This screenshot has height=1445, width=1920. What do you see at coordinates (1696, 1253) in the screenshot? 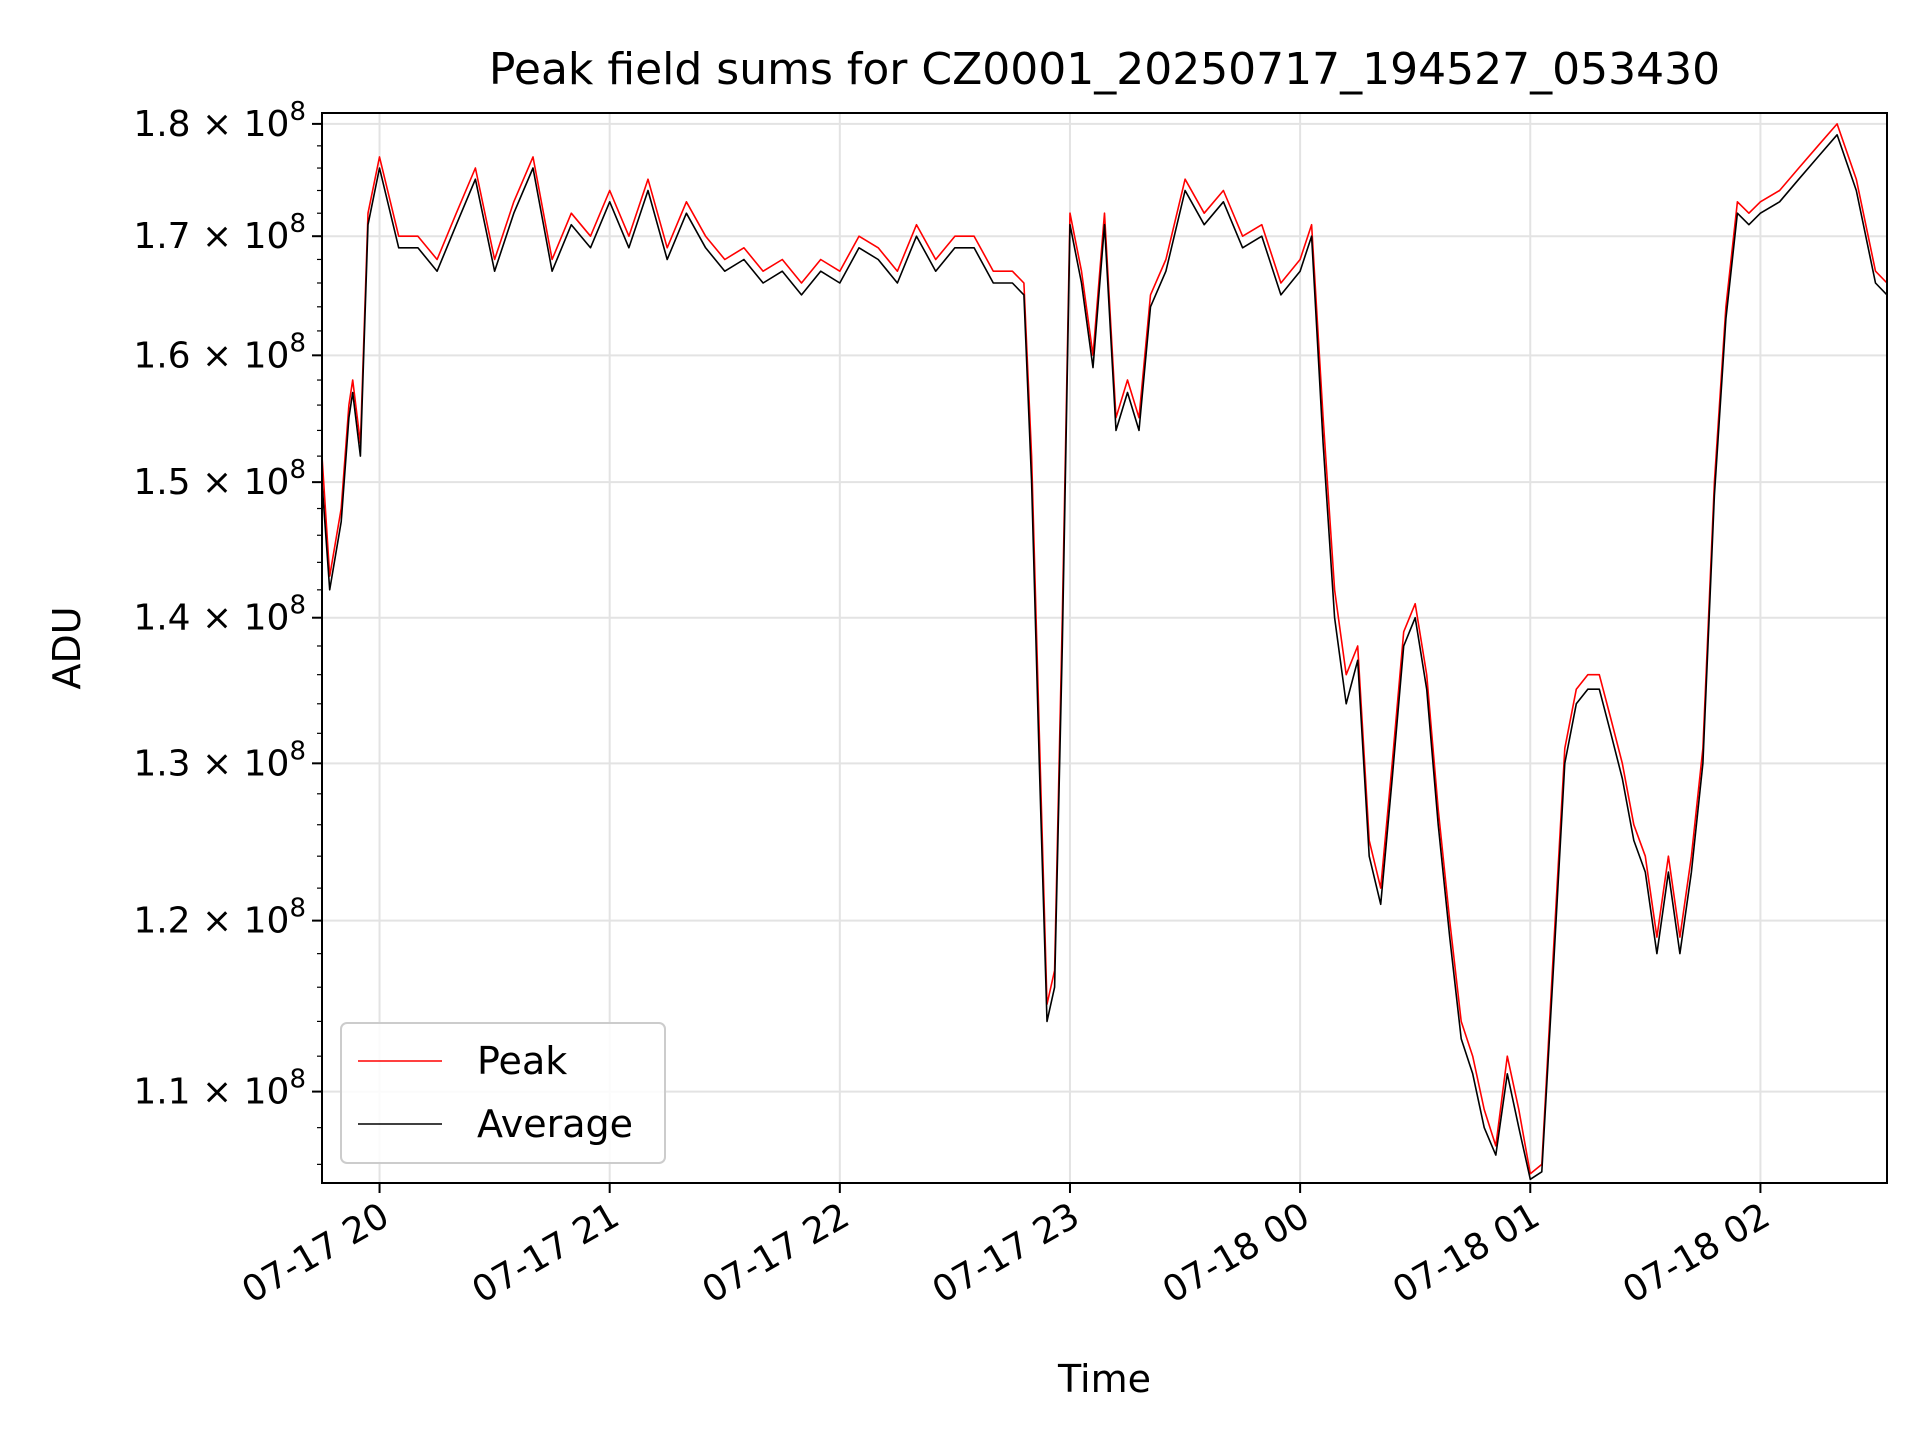
I see `x-tick-label: 07-18 02` at bounding box center [1696, 1253].